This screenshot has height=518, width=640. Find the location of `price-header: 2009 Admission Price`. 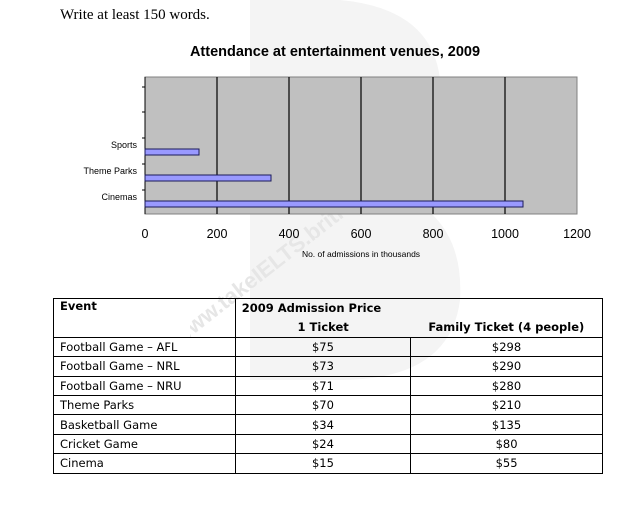

price-header: 2009 Admission Price is located at coordinates (419, 307).